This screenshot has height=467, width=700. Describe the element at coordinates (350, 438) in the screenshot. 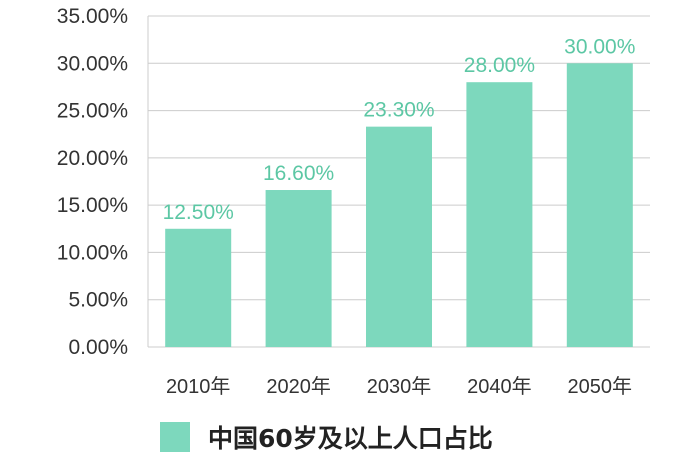

I see `legend-label: 中国60岁及以上人口占比` at that location.